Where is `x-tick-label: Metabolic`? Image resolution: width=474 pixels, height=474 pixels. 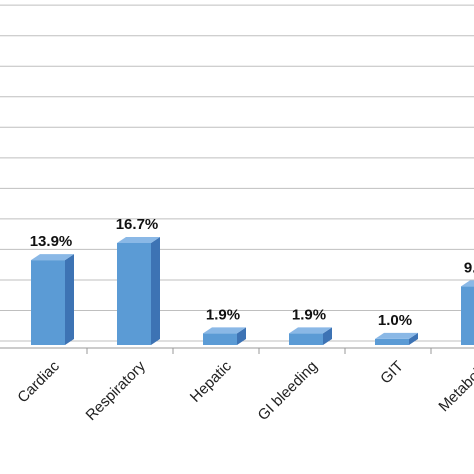
x-tick-label: Metabolic is located at coordinates (454, 386).